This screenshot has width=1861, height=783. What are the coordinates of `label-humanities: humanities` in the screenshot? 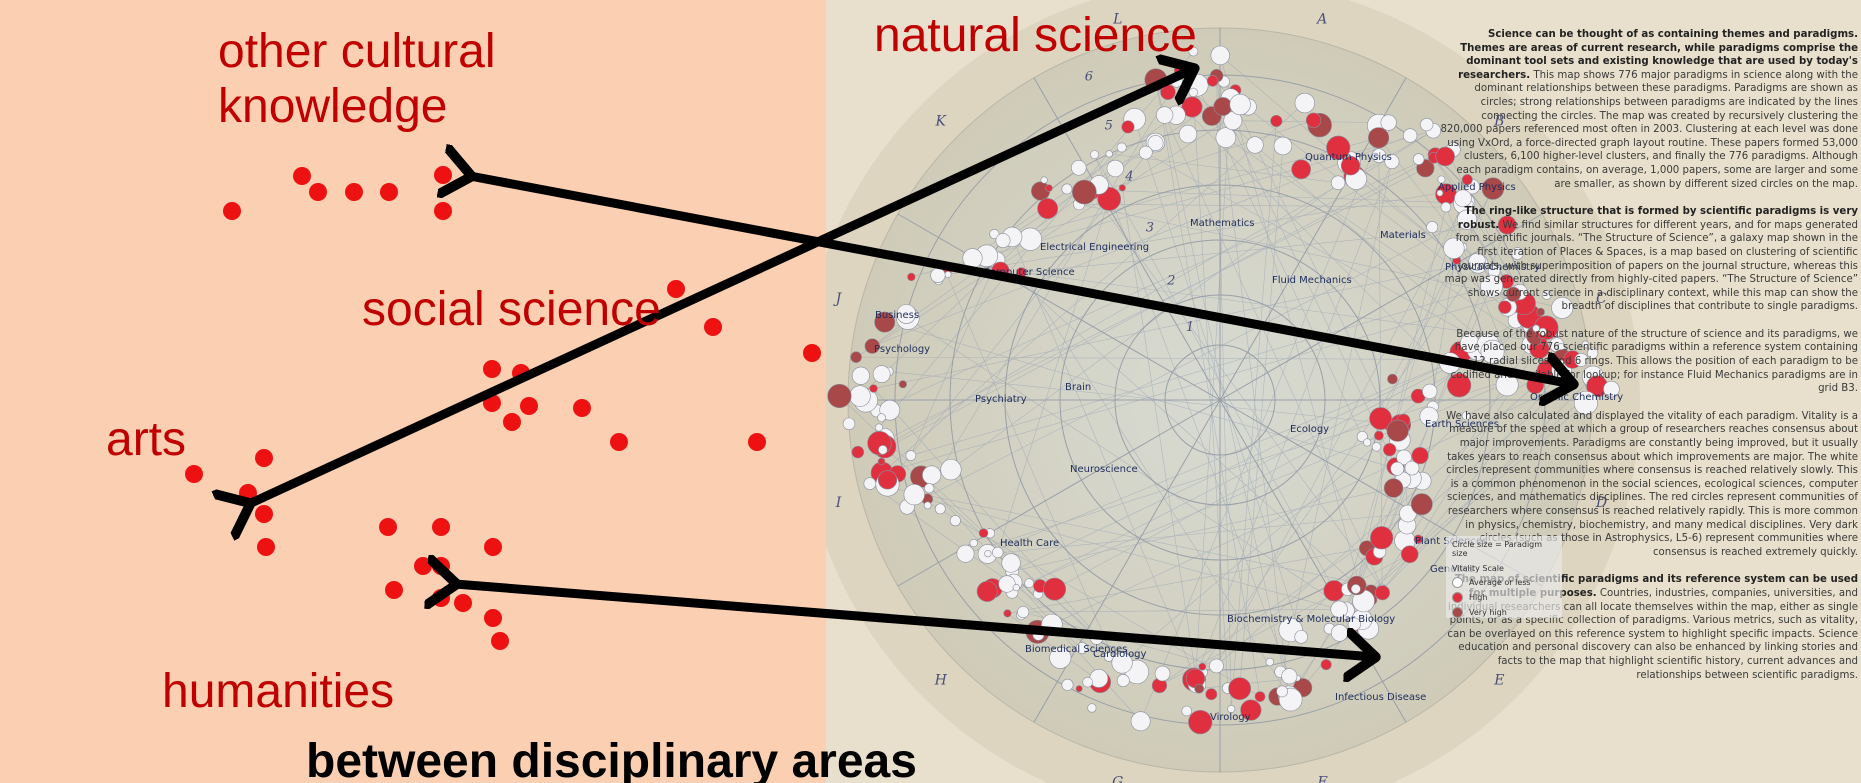 It's located at (278, 691).